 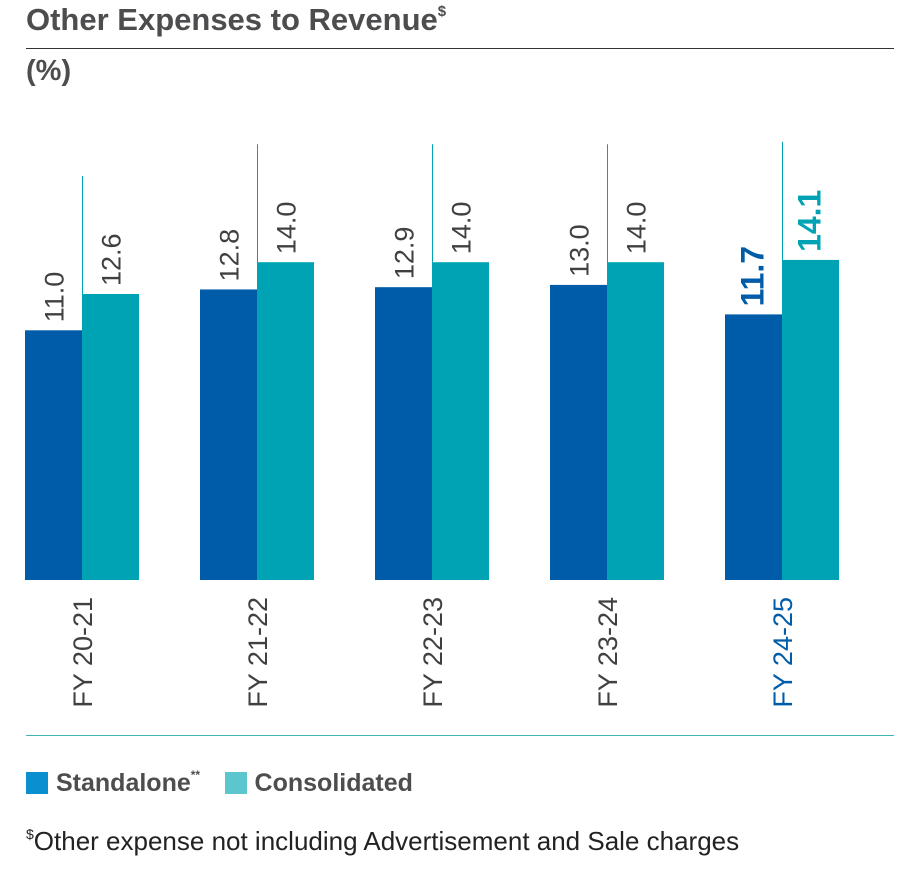 I want to click on value-label-consolidated-fy-20-21: 12.6, so click(x=112, y=259).